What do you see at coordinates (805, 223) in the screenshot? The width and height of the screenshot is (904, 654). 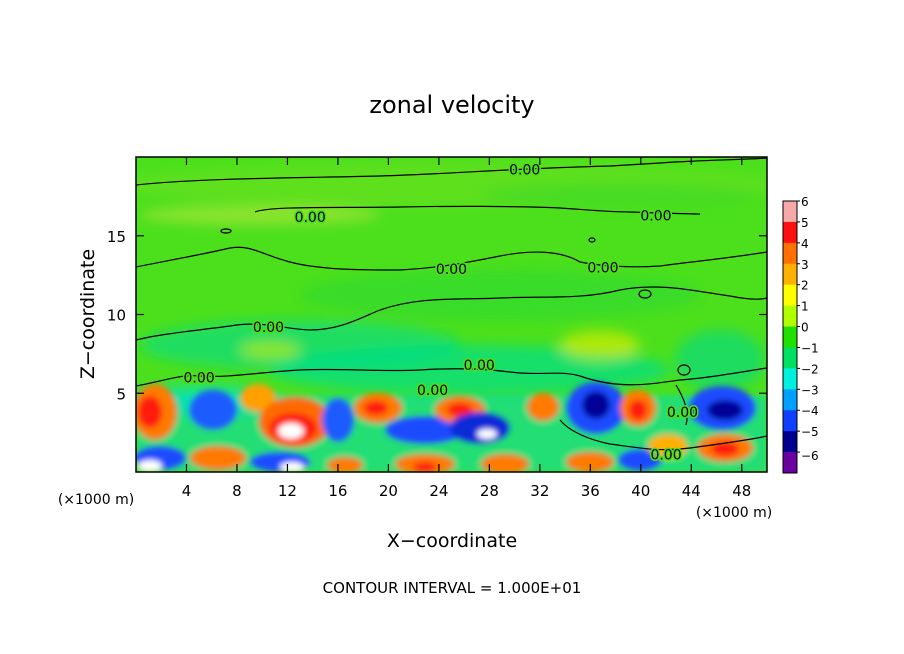 I see `colorbar-tick-label: 5` at bounding box center [805, 223].